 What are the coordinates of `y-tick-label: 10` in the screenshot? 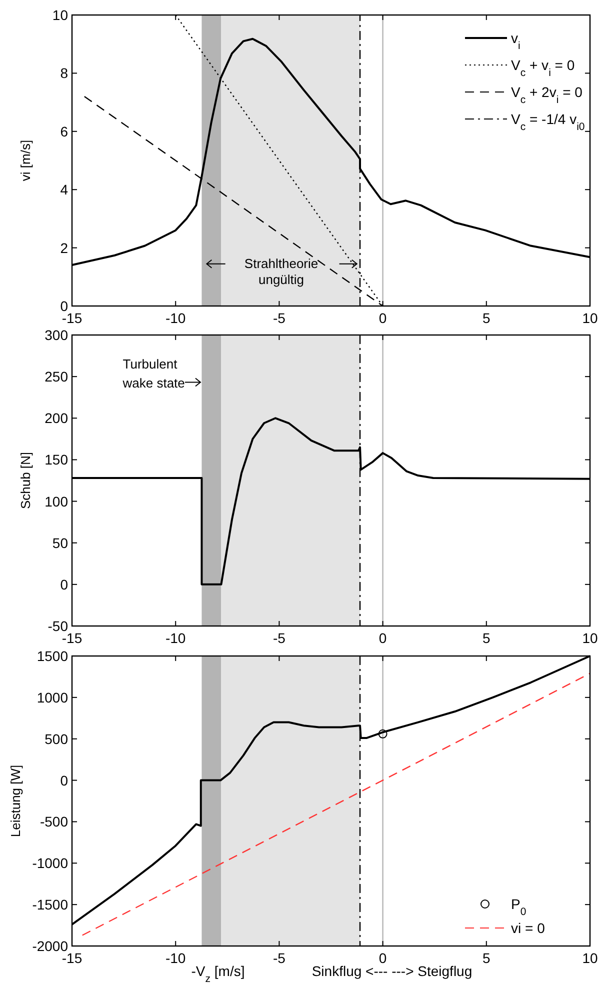 It's located at (60, 15).